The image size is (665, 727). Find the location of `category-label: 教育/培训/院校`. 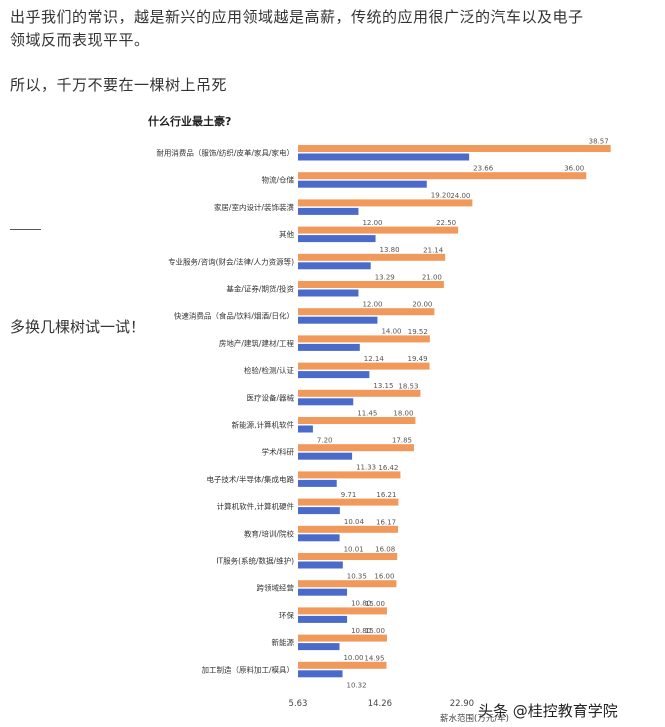

category-label: 教育/培训/院校 is located at coordinates (269, 533).